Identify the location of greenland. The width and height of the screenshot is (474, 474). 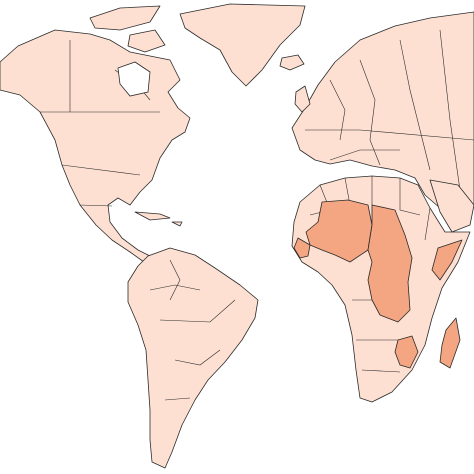
(242, 45).